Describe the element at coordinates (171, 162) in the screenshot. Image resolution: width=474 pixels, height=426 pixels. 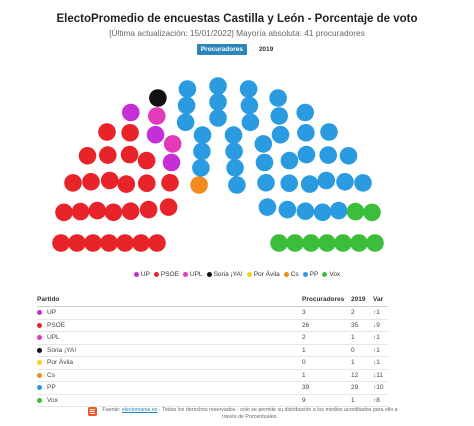
I see `seat-up` at that location.